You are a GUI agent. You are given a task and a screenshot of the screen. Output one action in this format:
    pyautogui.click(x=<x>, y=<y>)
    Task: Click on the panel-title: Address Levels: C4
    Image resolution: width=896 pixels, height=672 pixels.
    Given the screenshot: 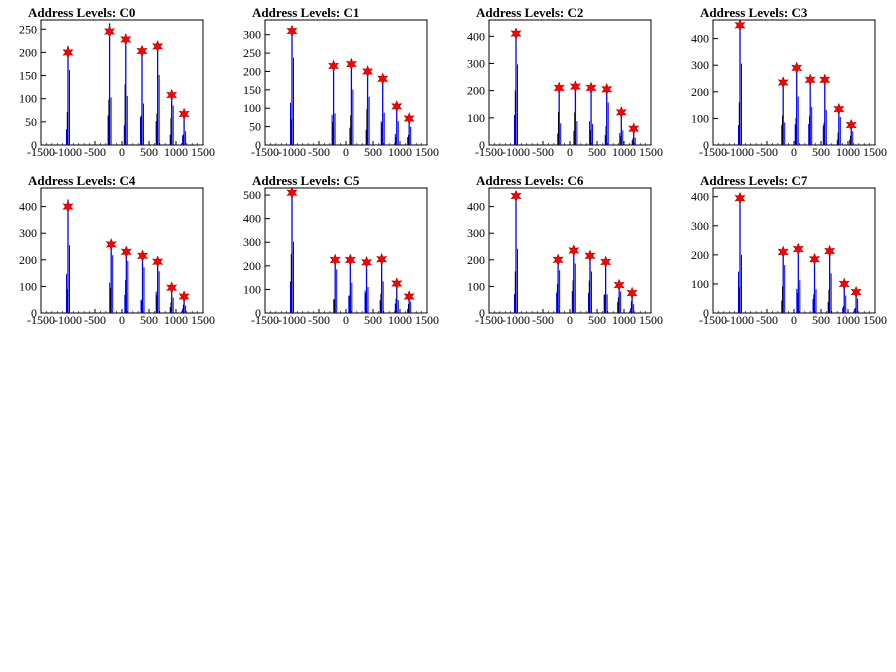 What is the action you would take?
    pyautogui.click(x=82, y=180)
    